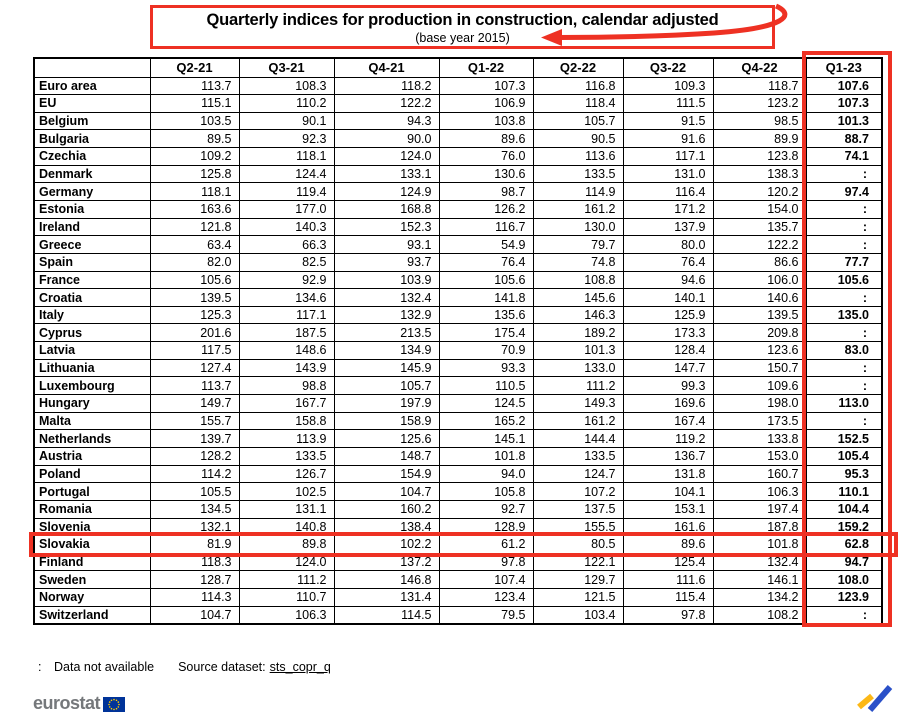 The image size is (921, 726). What do you see at coordinates (92, 368) in the screenshot?
I see `row-label: Lithuania` at bounding box center [92, 368].